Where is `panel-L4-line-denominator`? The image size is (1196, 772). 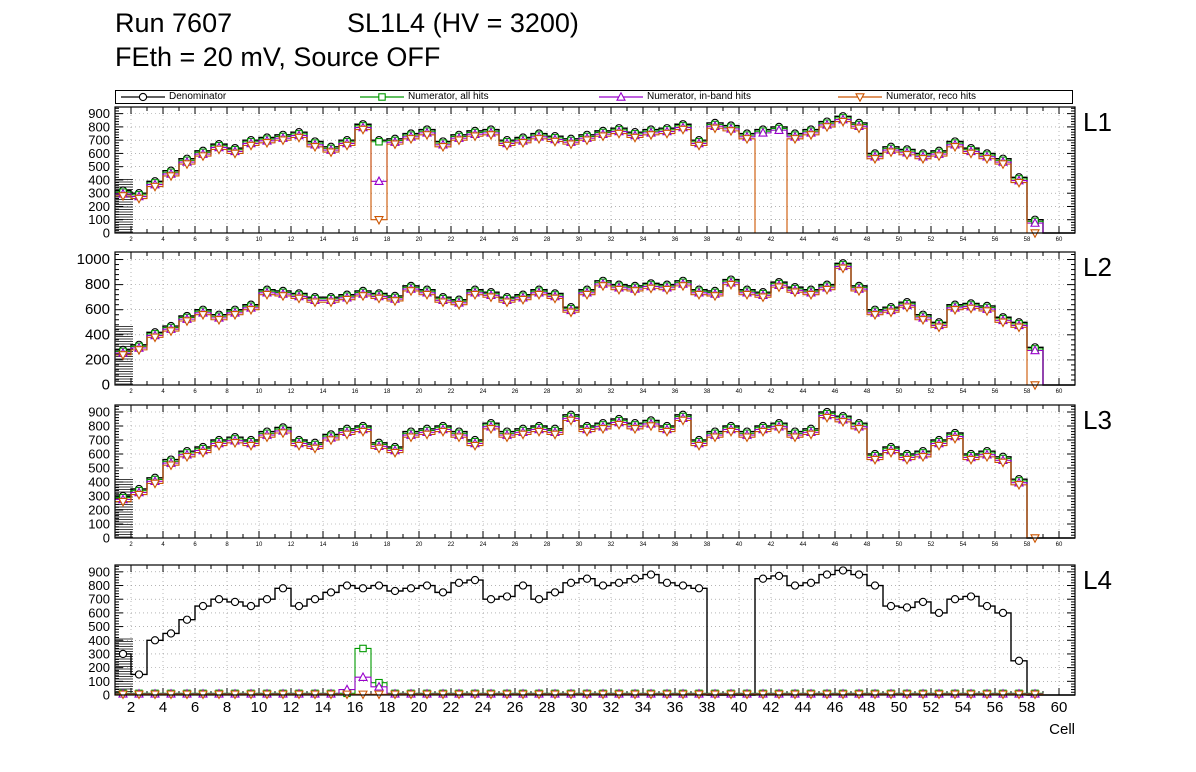
panel-L4-line-denominator is located at coordinates (595, 632).